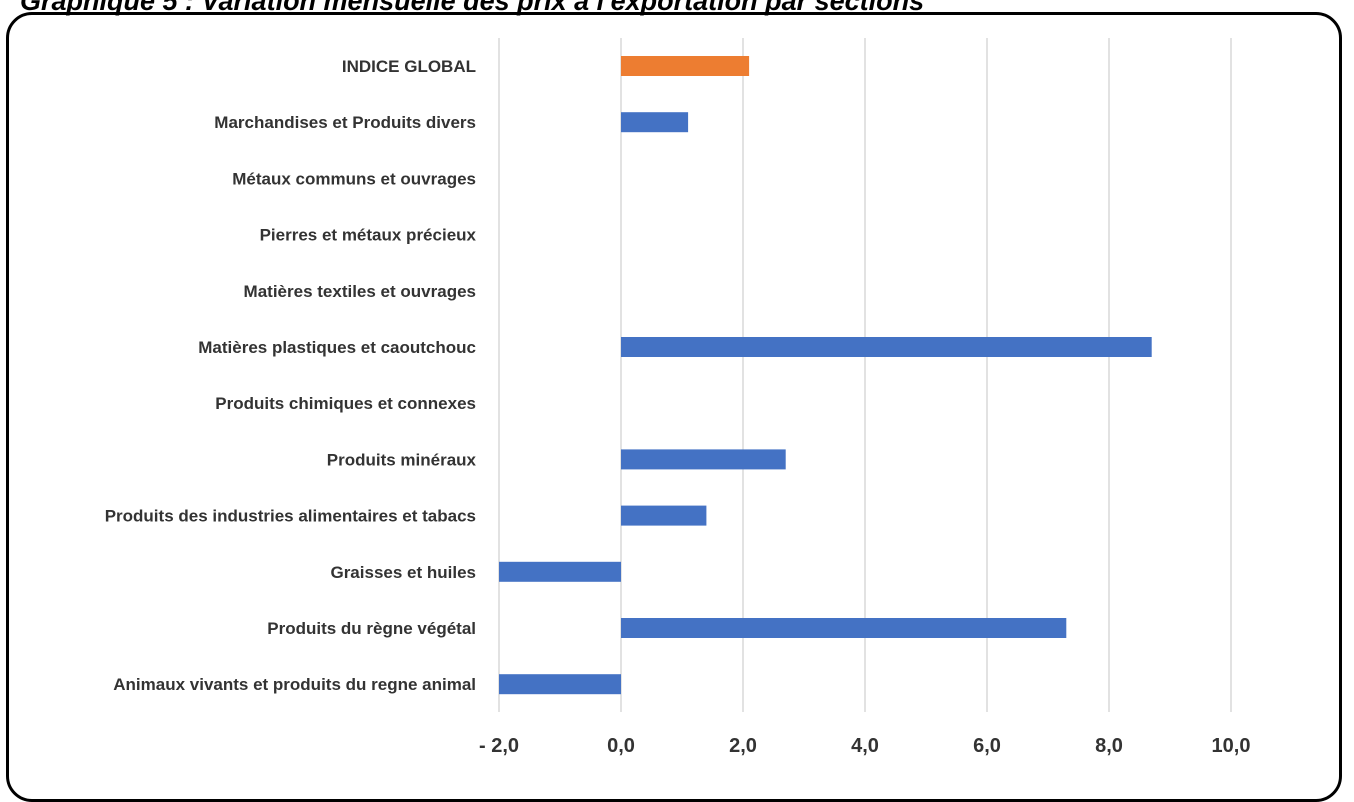  I want to click on x-tick-label: 4,0, so click(865, 746).